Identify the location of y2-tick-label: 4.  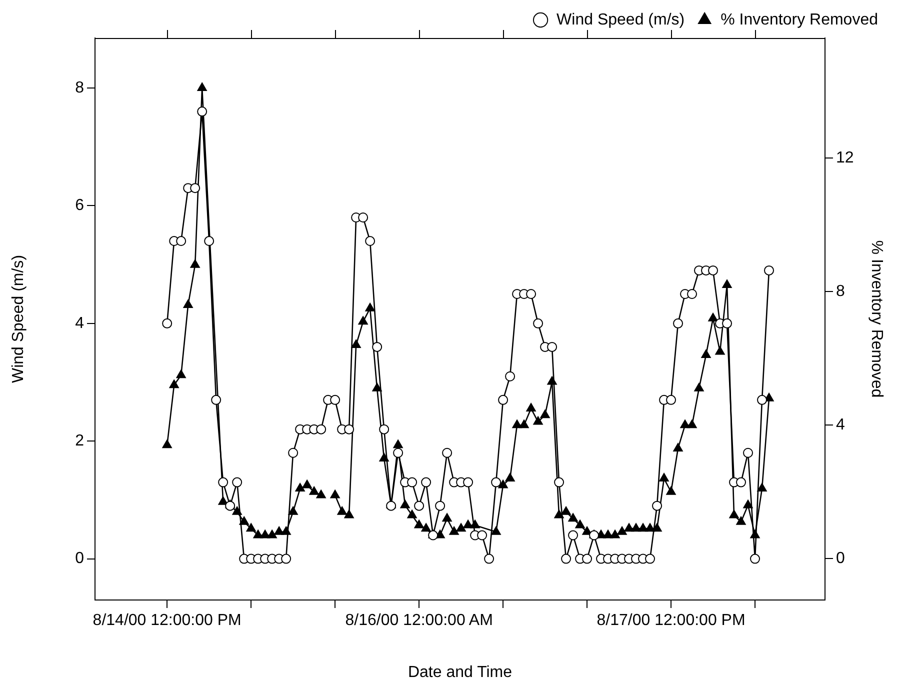
(840, 425).